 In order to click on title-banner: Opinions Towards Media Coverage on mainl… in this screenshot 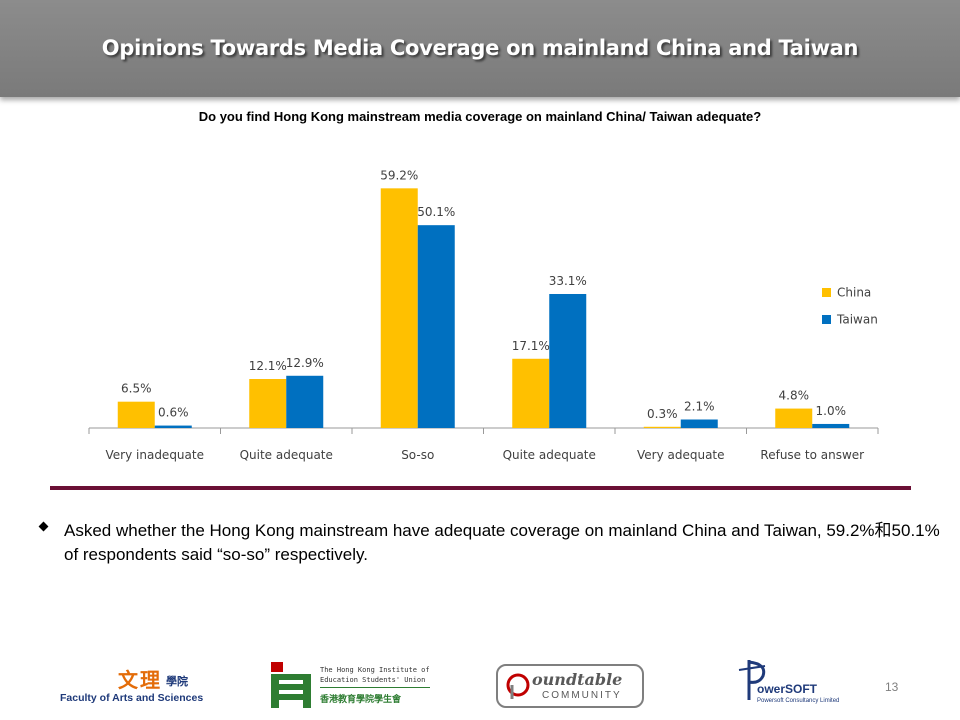, I will do `click(480, 48)`.